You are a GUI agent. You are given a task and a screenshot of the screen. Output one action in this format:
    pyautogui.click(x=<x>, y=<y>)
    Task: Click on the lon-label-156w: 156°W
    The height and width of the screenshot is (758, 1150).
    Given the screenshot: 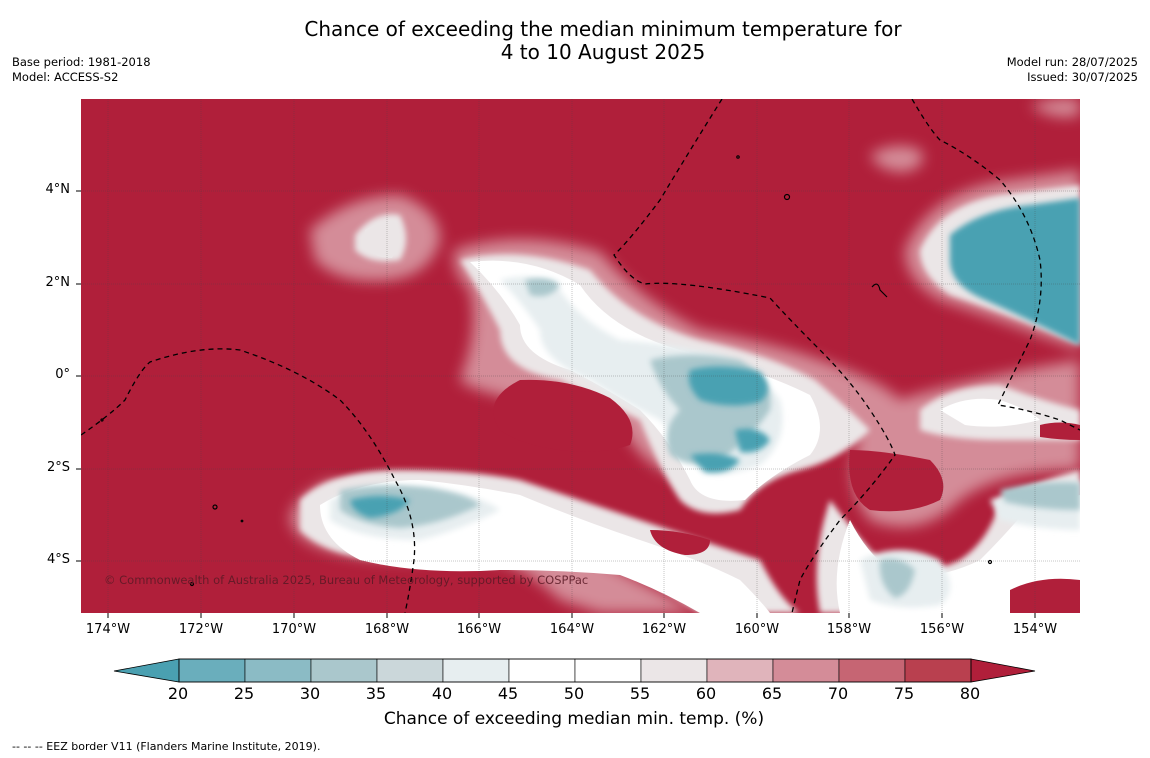 What is the action you would take?
    pyautogui.click(x=942, y=629)
    